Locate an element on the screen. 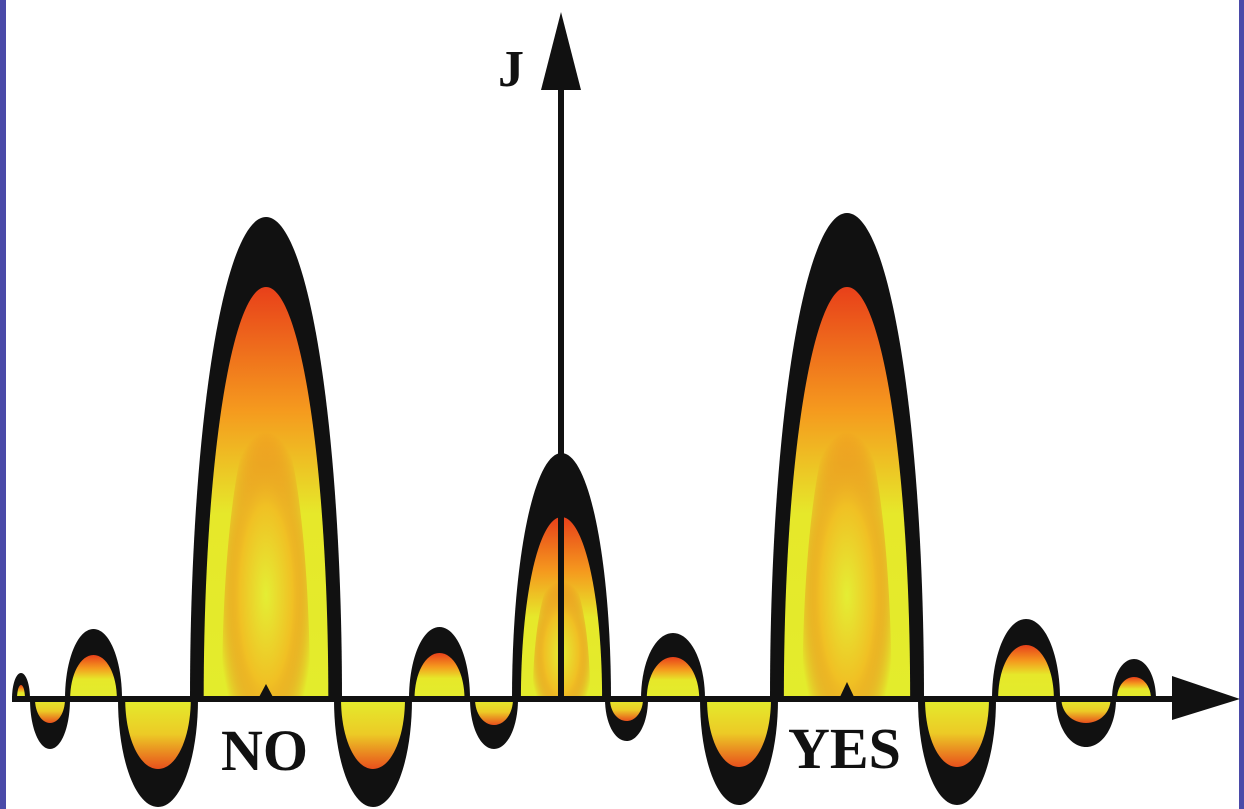 This screenshot has width=1244, height=809. yes-label: YES is located at coordinates (844, 748).